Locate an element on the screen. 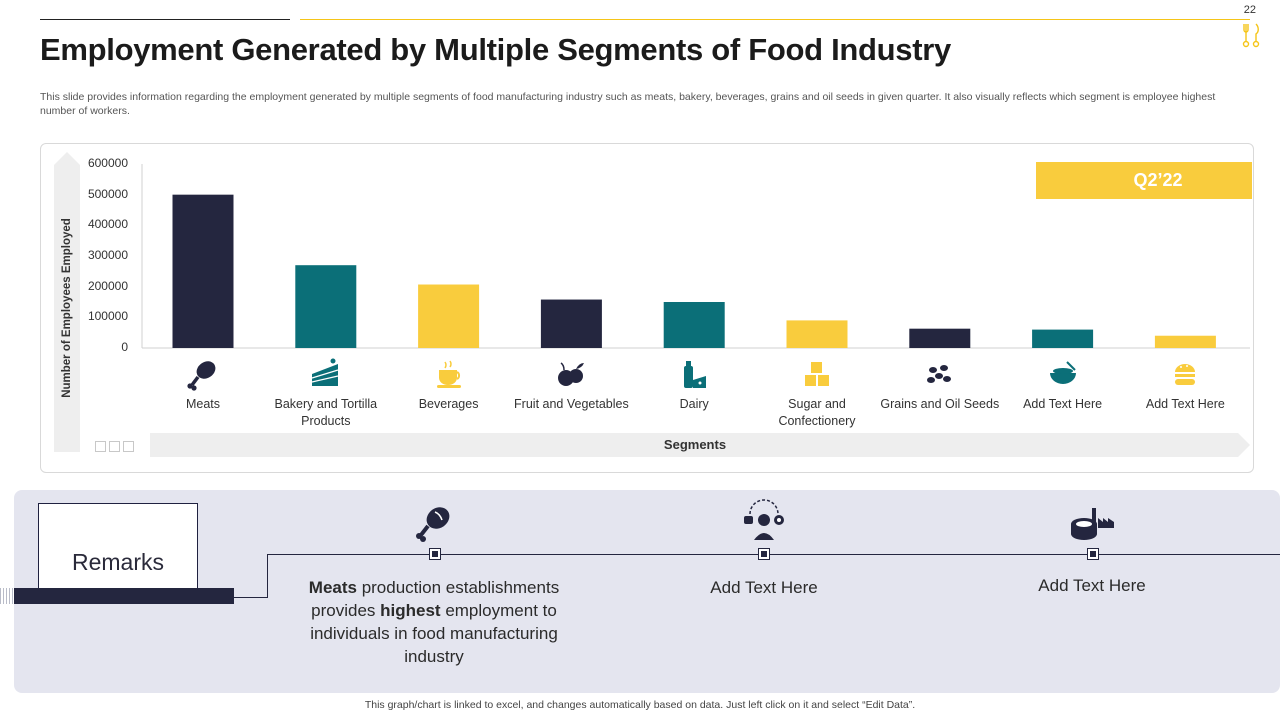 This screenshot has height=720, width=1280. remarks-box is located at coordinates (118, 549).